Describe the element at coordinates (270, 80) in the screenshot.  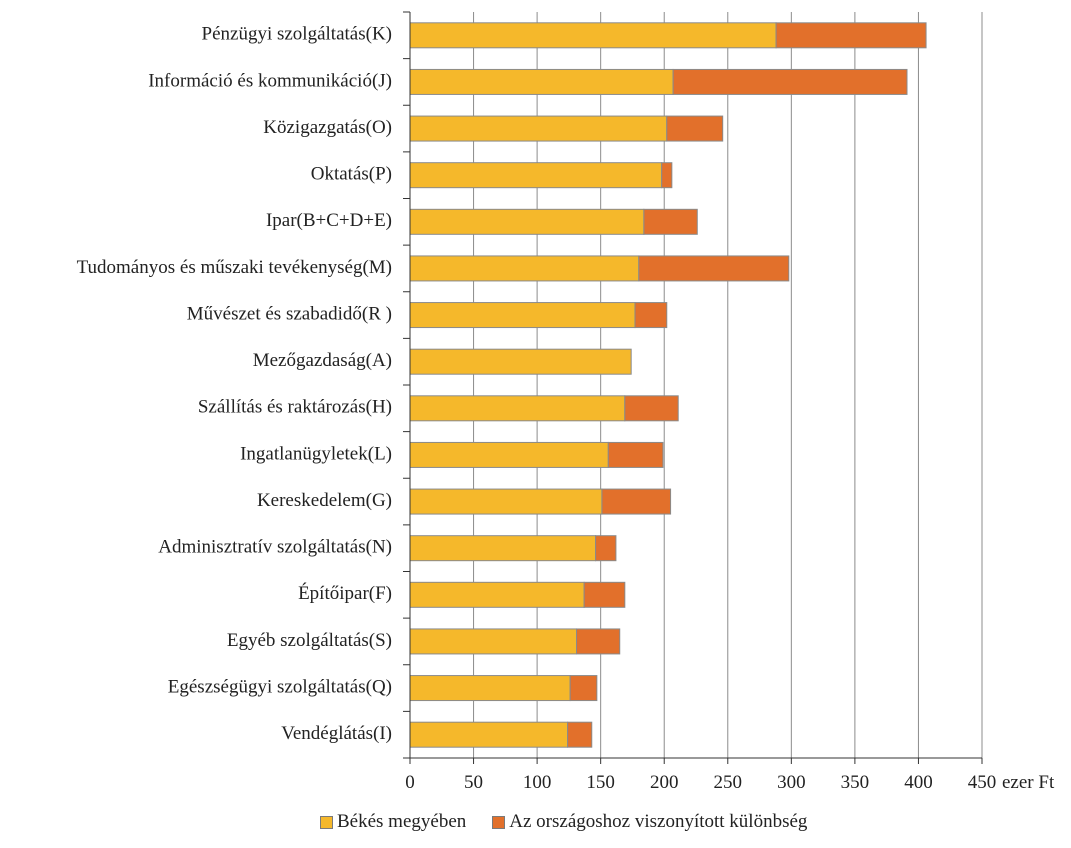
I see `category-label-1: Információ és kommunikáció(J)` at that location.